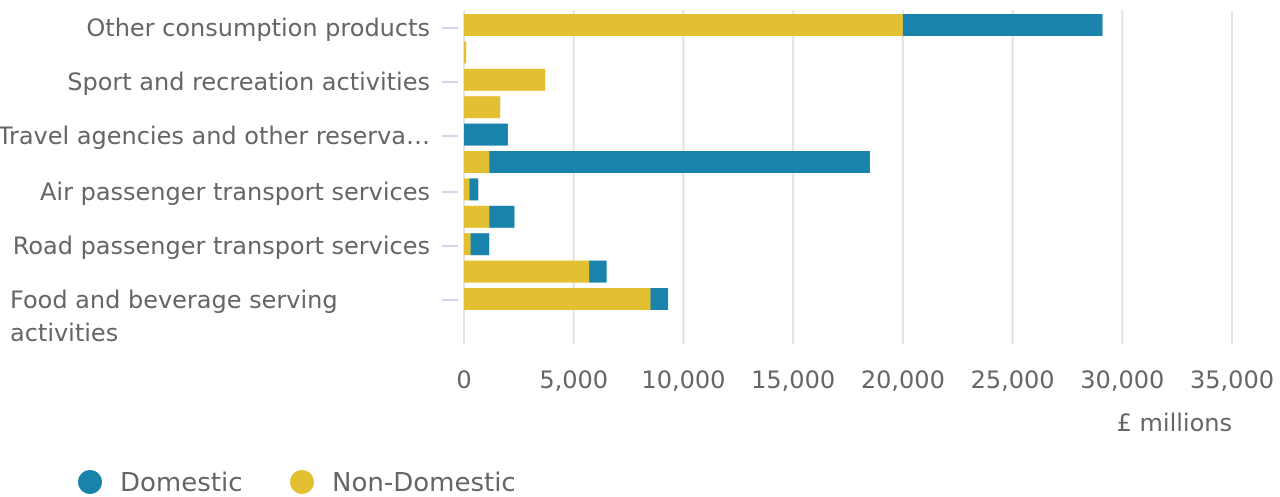  What do you see at coordinates (683, 380) in the screenshot?
I see `x-tick-label: 10,000` at bounding box center [683, 380].